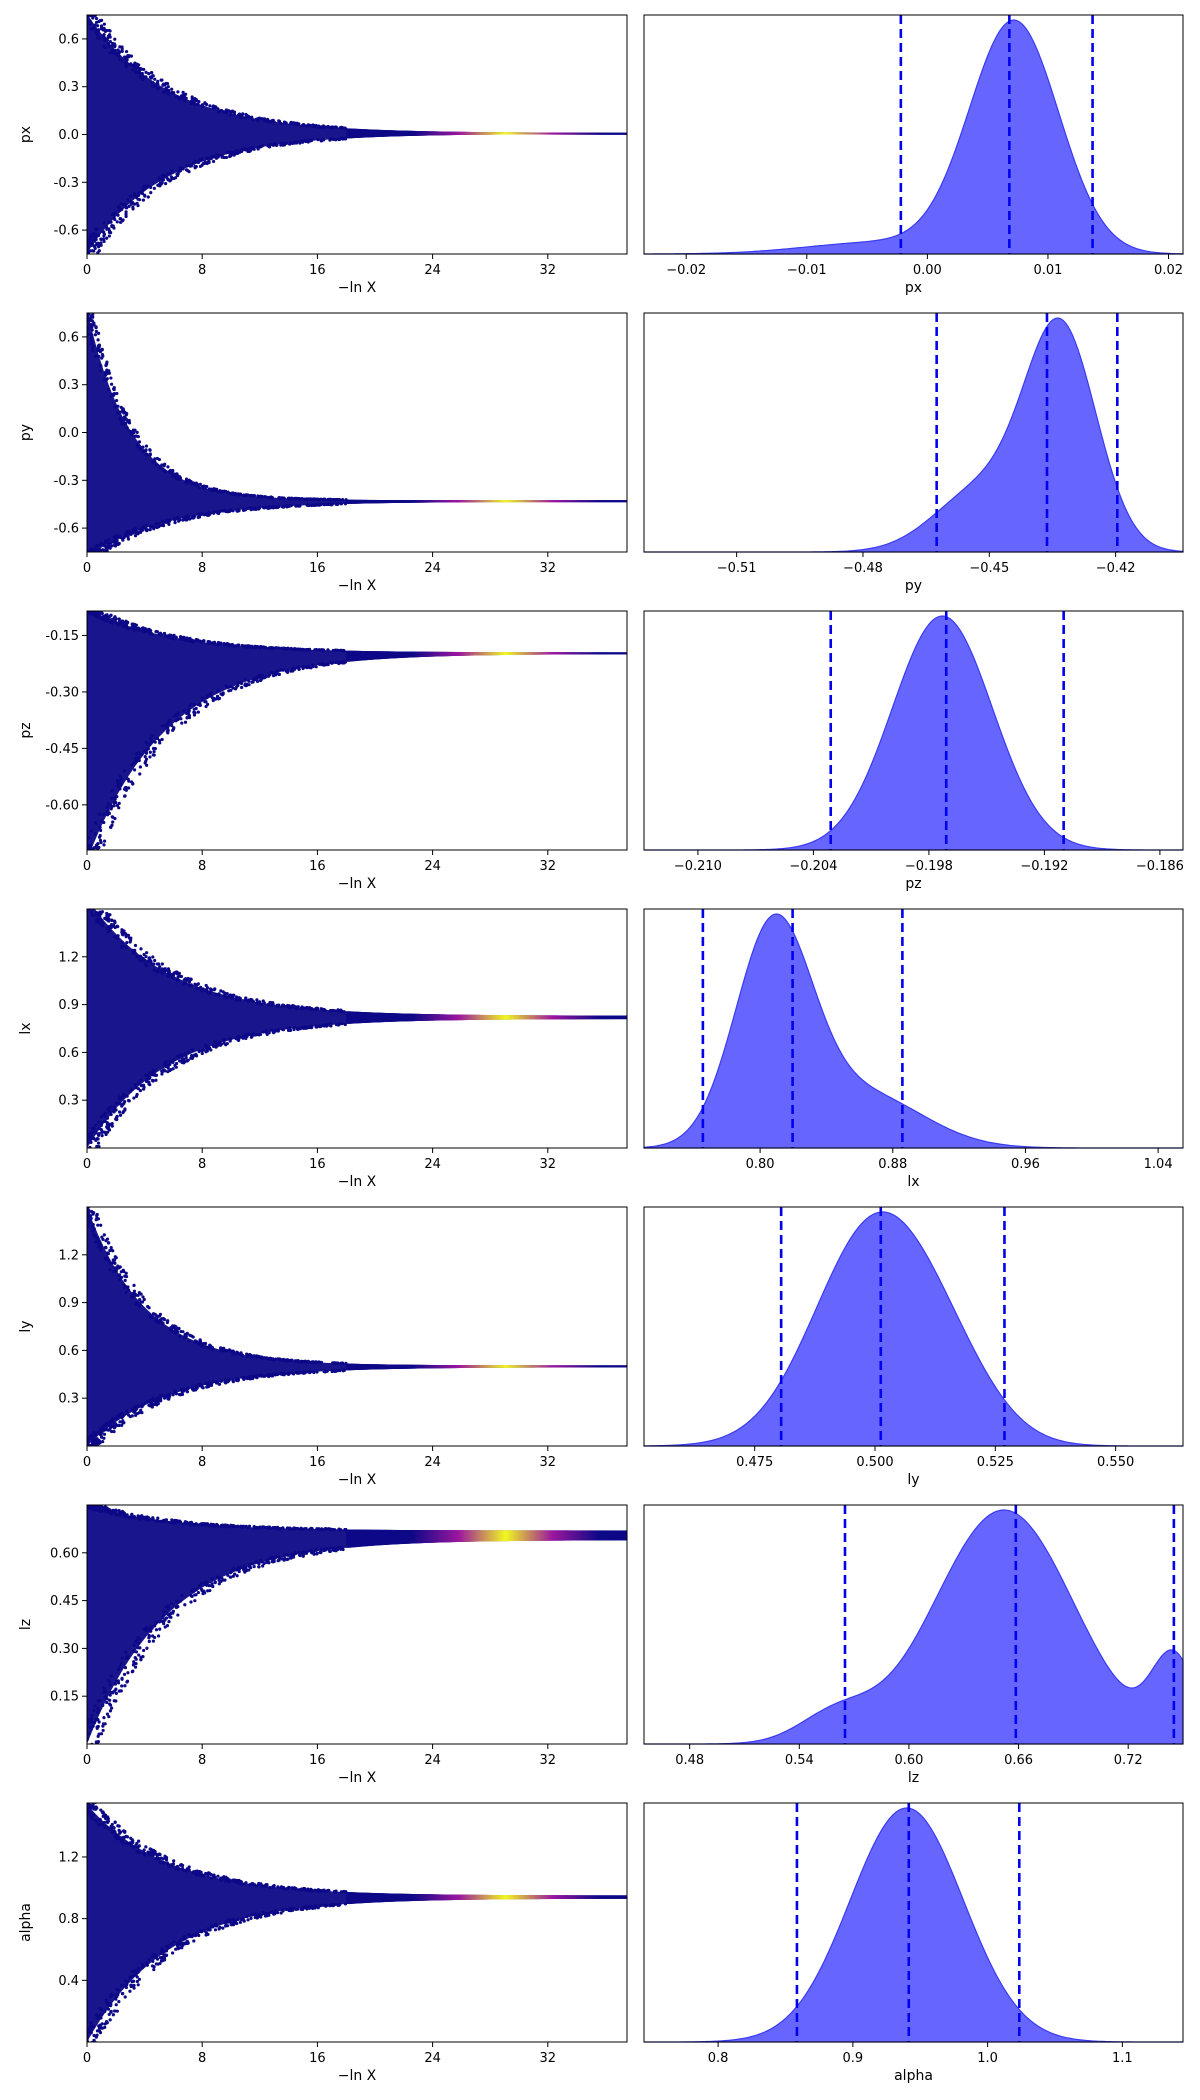  Describe the element at coordinates (913, 288) in the screenshot. I see `x-axis-label: px` at that location.